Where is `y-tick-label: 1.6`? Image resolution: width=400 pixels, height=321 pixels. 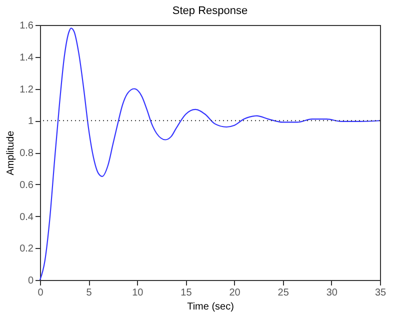
y-tick-label: 1.6 is located at coordinates (27, 26).